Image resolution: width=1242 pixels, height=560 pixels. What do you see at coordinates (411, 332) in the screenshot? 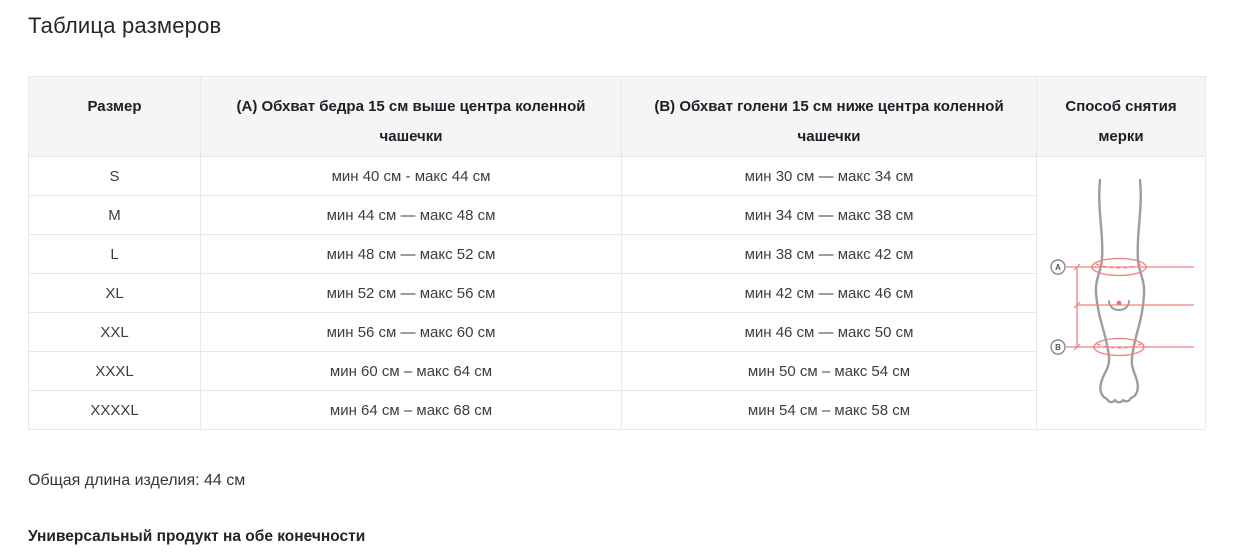
I see `thigh-range-cell: мин 56 см — макс 60 см` at bounding box center [411, 332].